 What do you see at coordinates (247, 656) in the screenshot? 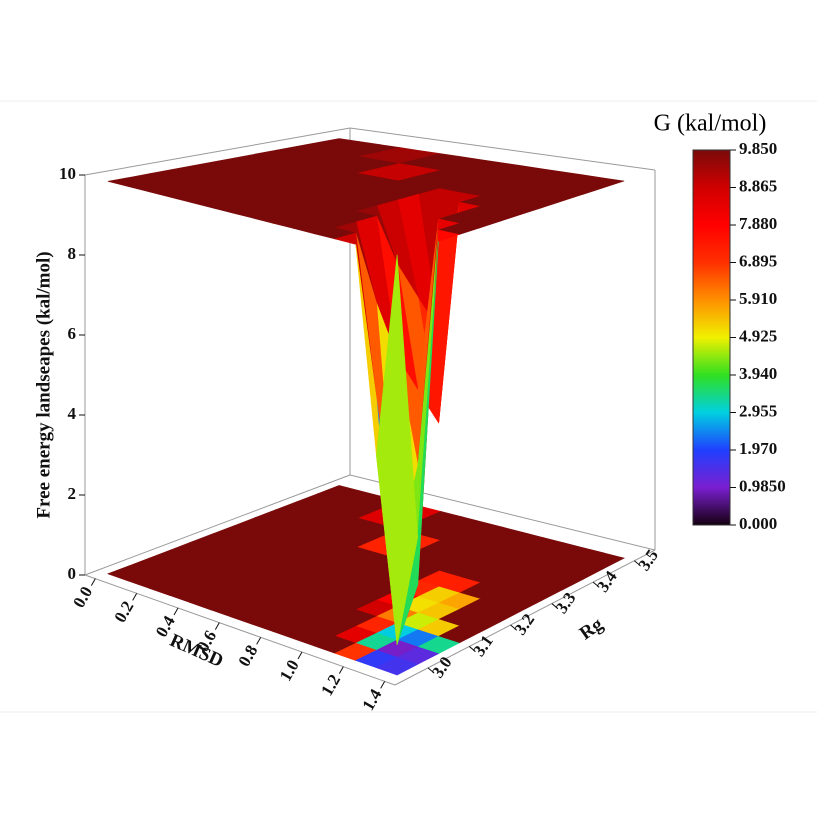
I see `x-tick-label: 0.8` at bounding box center [247, 656].